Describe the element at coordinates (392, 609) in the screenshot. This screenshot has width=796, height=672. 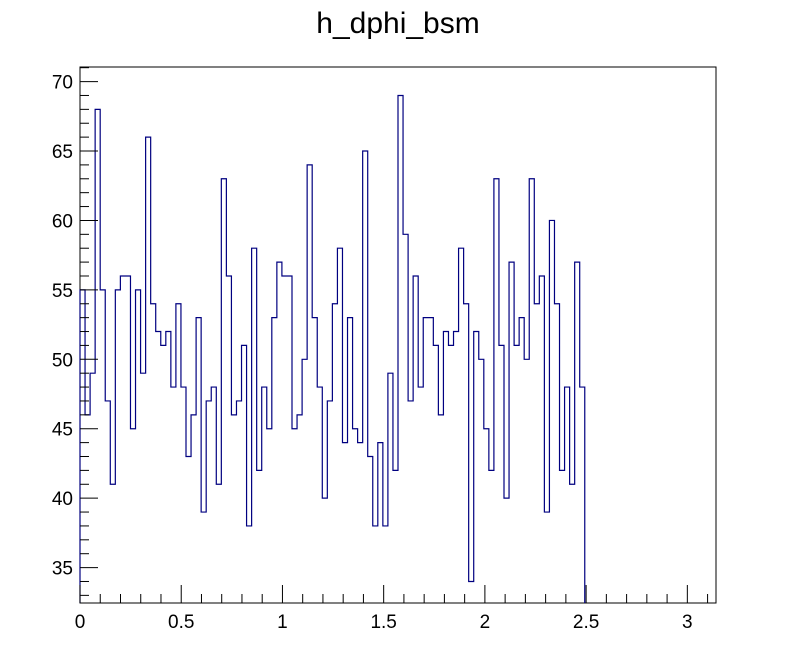
I see `x-axis: 0 0.5 1 1.5 2 2.5 3` at that location.